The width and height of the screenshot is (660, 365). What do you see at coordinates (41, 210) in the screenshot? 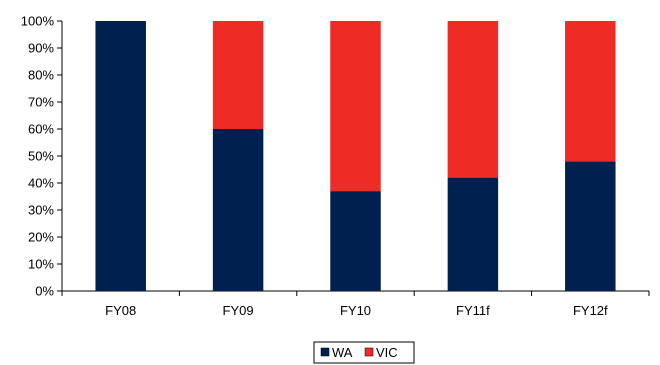
I see `y-tick-label: 30%` at bounding box center [41, 210].